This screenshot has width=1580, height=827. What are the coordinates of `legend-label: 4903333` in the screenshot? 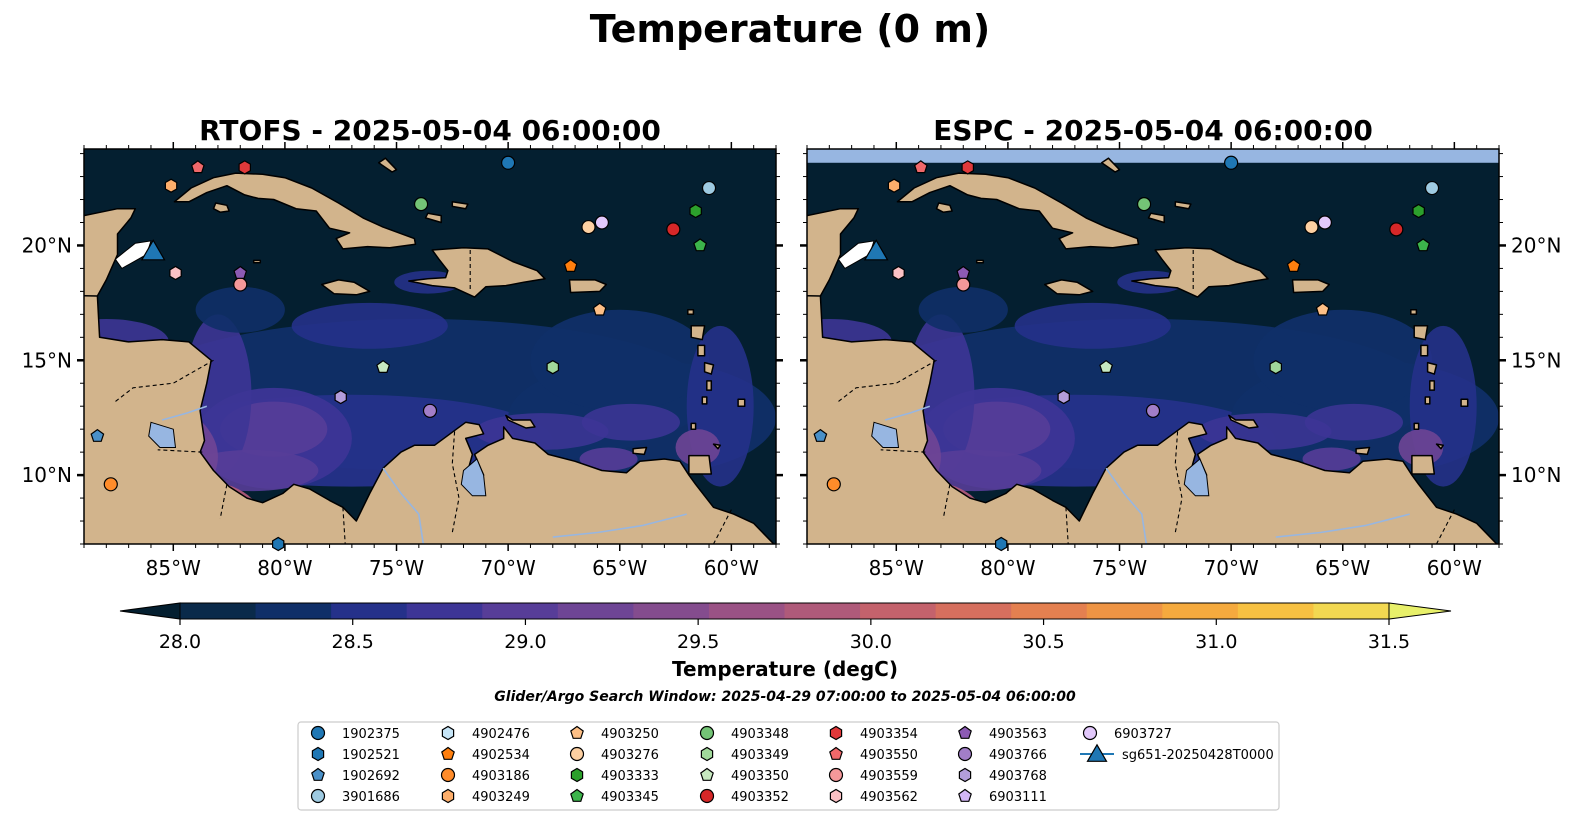 It's located at (630, 776).